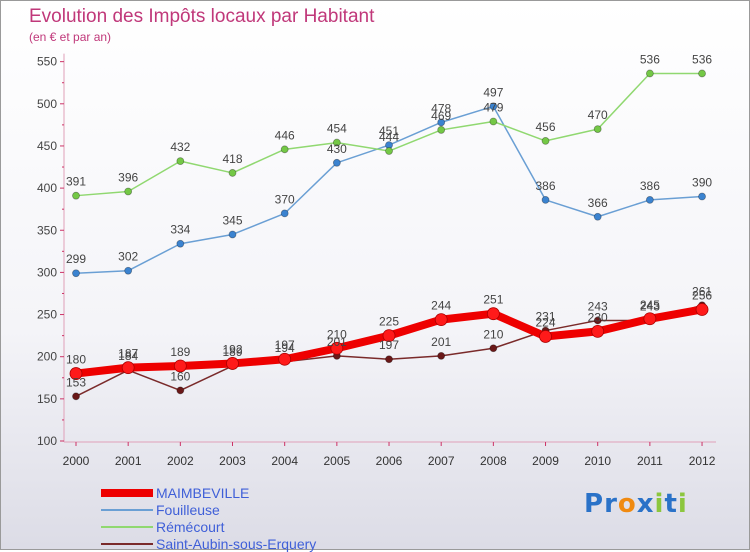 The width and height of the screenshot is (750, 552). What do you see at coordinates (702, 461) in the screenshot?
I see `x-tick-label: 2012` at bounding box center [702, 461].